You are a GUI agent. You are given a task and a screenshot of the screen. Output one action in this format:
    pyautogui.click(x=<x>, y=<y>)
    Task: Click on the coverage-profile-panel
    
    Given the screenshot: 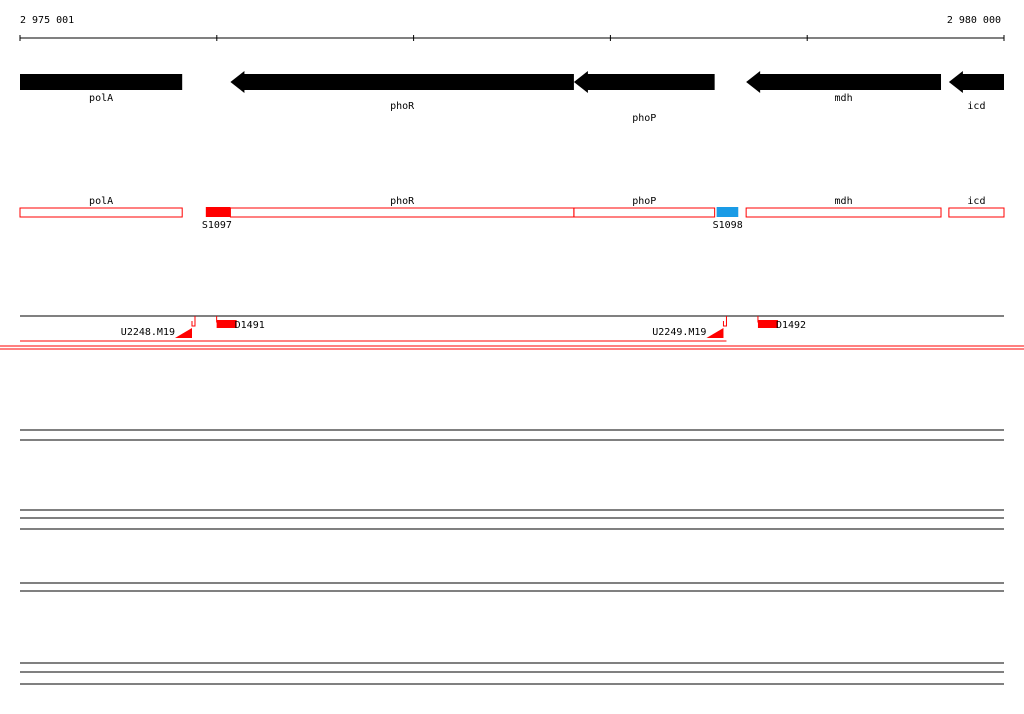 What is the action you would take?
    pyautogui.click(x=512, y=479)
    